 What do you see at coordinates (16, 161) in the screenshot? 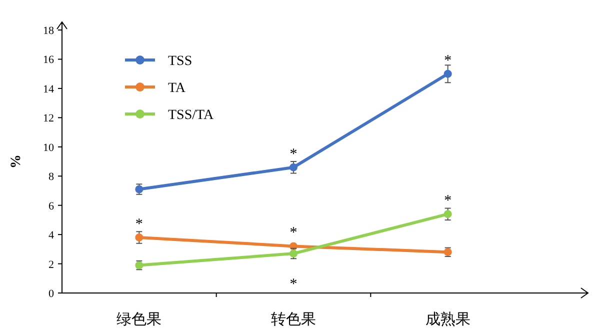
I see `y-axis-title: %` at bounding box center [16, 161].